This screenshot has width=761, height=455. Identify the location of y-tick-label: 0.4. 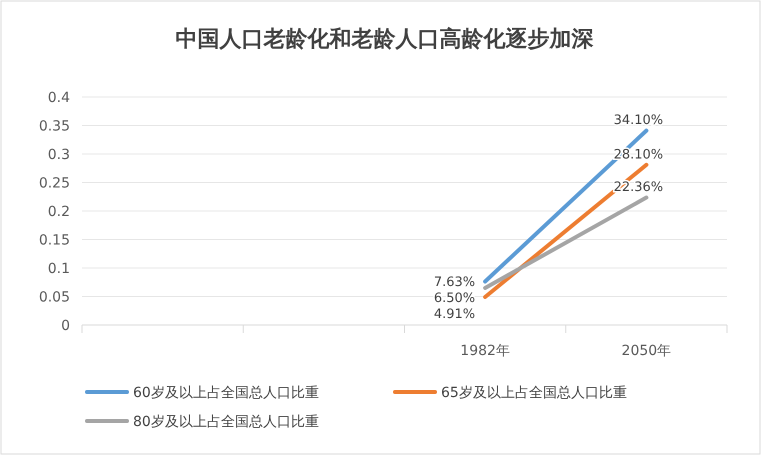
(59, 98).